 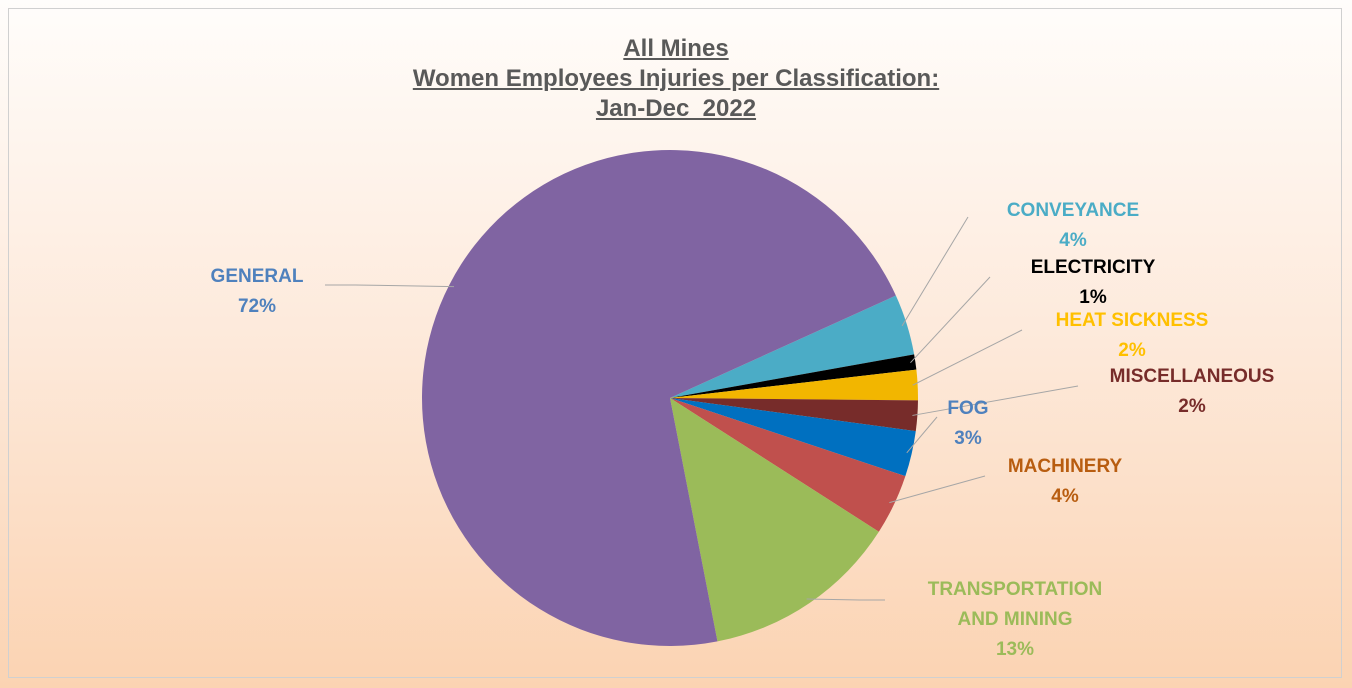 What do you see at coordinates (676, 48) in the screenshot?
I see `title-line: All Mines` at bounding box center [676, 48].